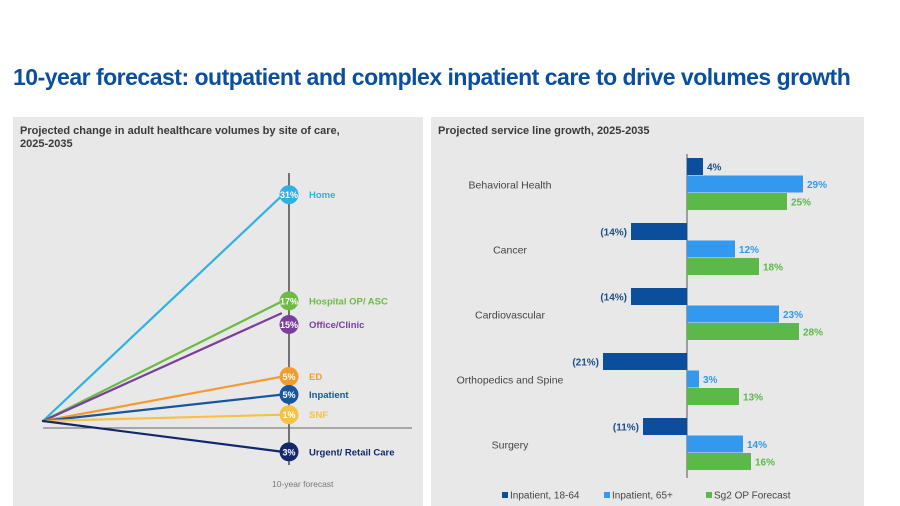 The width and height of the screenshot is (900, 506). What do you see at coordinates (510, 380) in the screenshot?
I see `category-label-orthopedics-and-spine: Orthopedics and Spine` at bounding box center [510, 380].